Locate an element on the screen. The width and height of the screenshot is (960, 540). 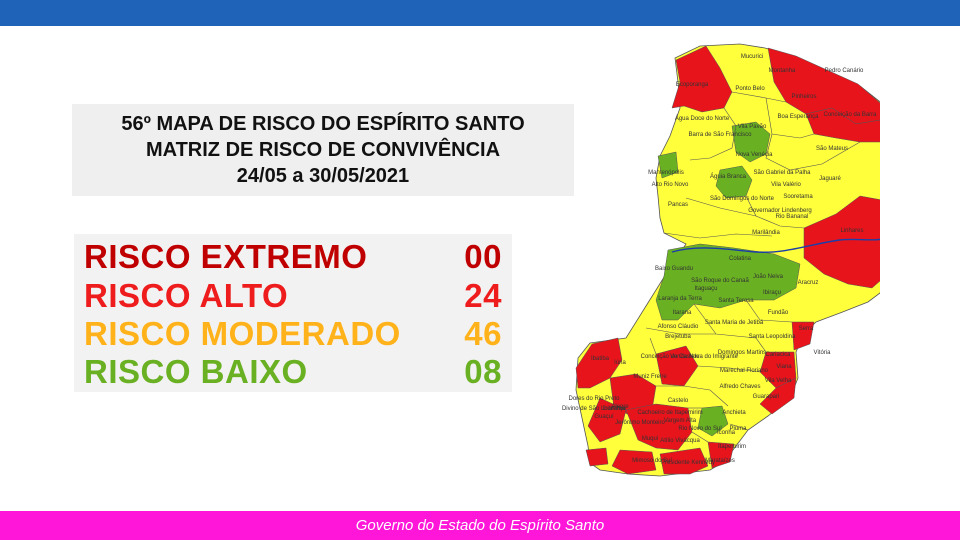
map-label: Fundão is located at coordinates (778, 313).